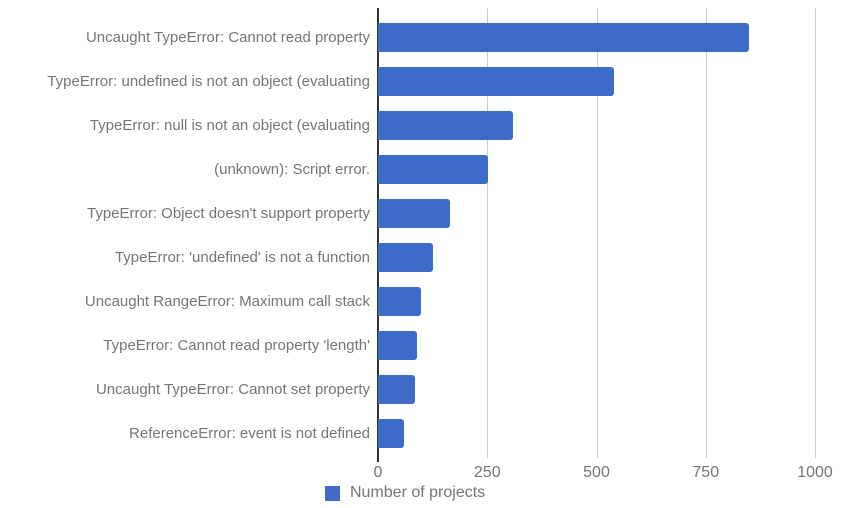 This screenshot has height=508, width=854. What do you see at coordinates (378, 235) in the screenshot?
I see `y-axis-line` at bounding box center [378, 235].